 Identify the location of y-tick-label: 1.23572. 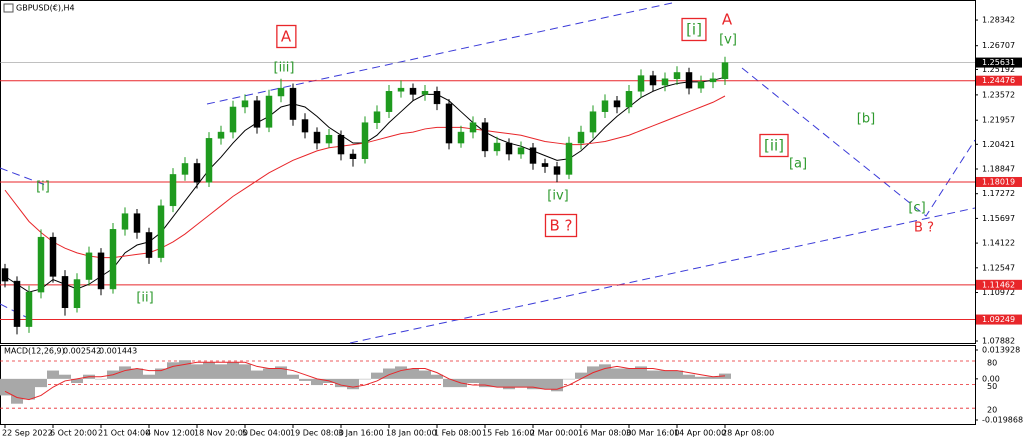
(998, 94).